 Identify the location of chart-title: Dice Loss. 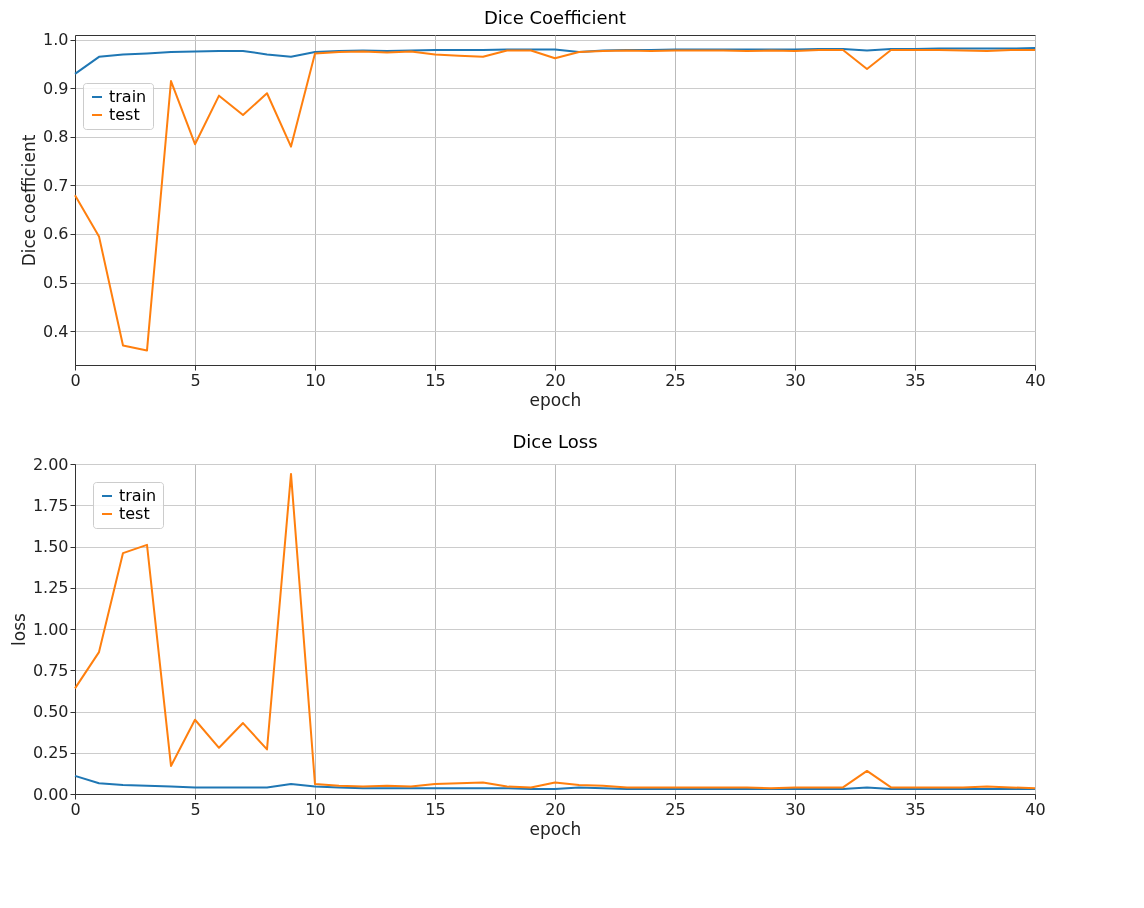
(555, 441).